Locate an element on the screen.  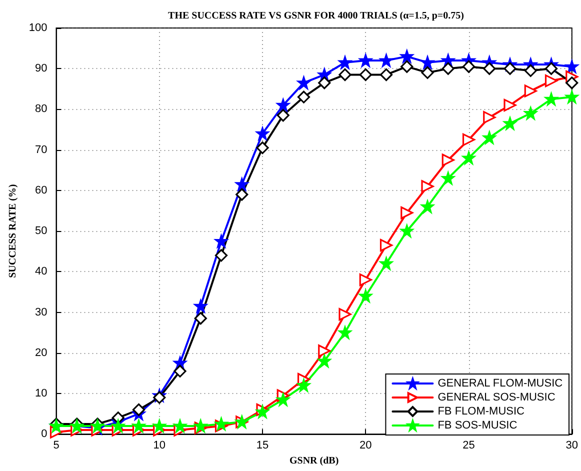
x-tick-label: 25 is located at coordinates (468, 446).